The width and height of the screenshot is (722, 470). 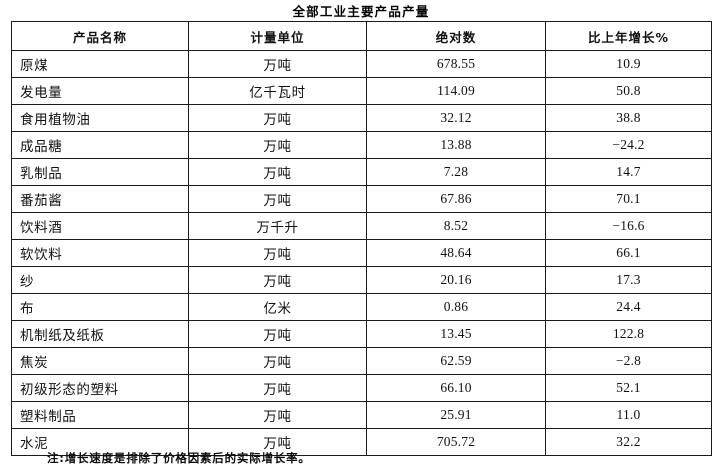 What do you see at coordinates (100, 388) in the screenshot?
I see `cell-product-name: 初级形态的塑料` at bounding box center [100, 388].